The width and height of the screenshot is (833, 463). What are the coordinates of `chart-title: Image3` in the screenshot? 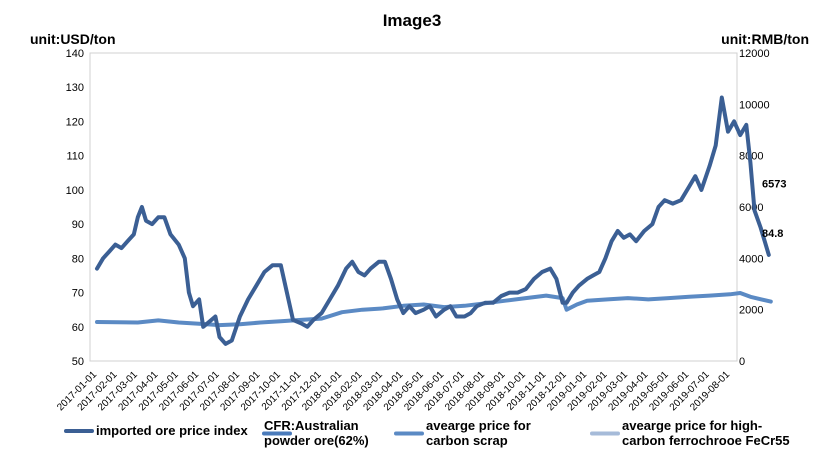 It's located at (412, 20).